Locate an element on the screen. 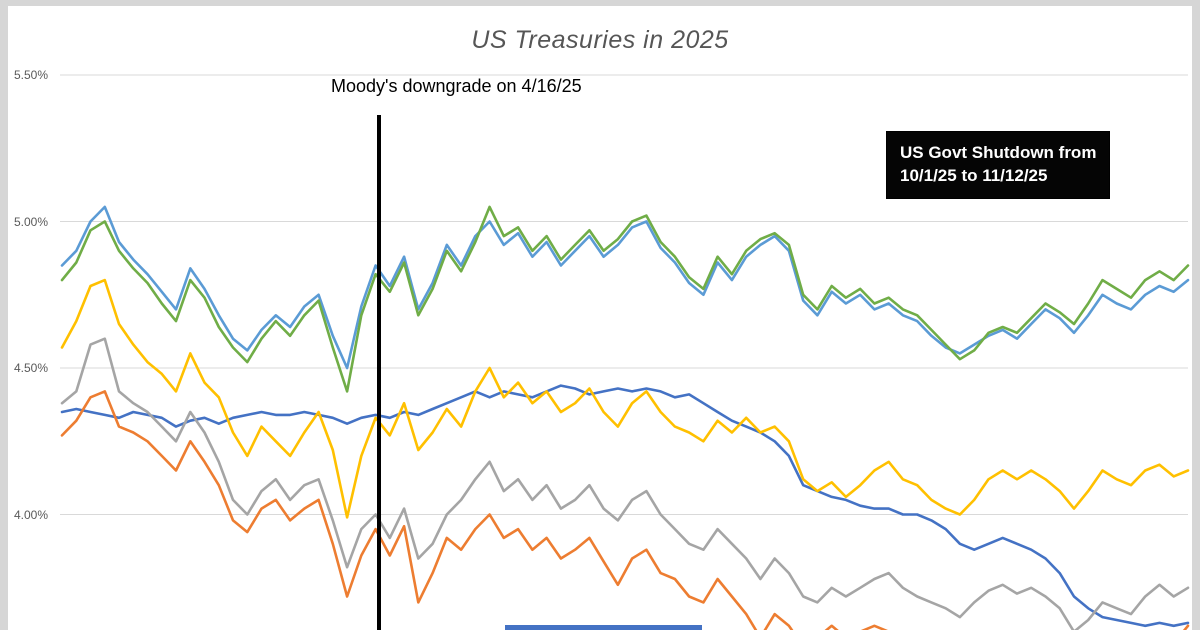  y-axis-tick-label: 5.00% is located at coordinates (31, 222).